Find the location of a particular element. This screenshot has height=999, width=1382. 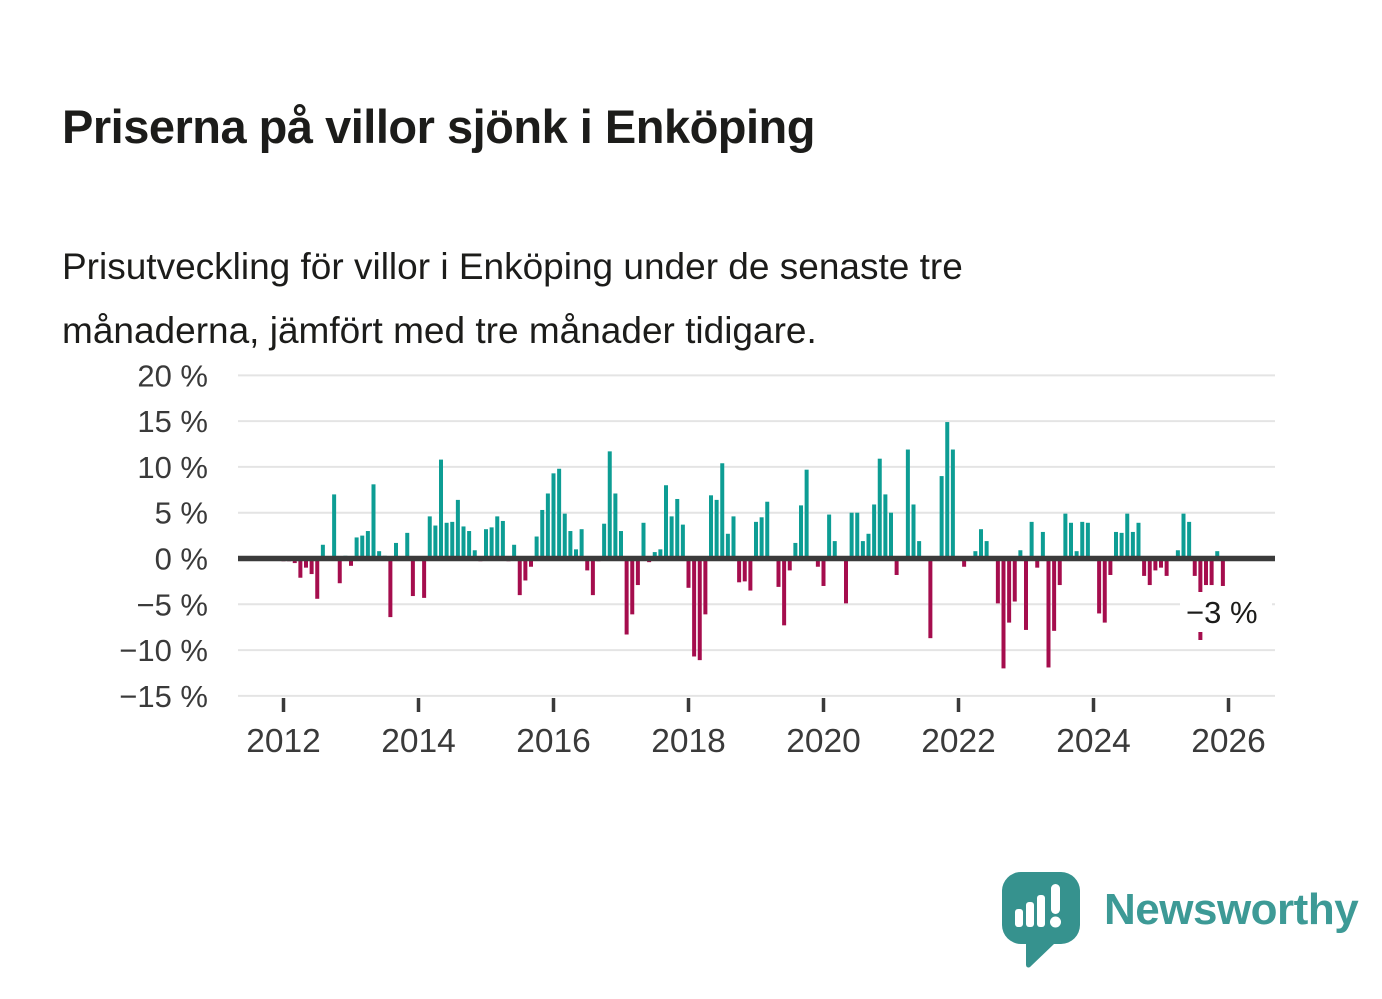

latest-value-annotation: −3 % is located at coordinates (1226, 612).